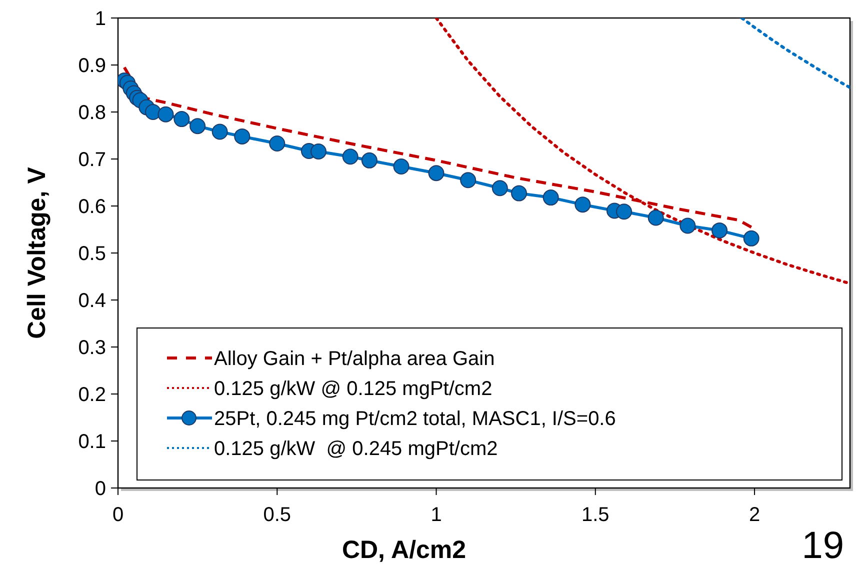  I want to click on x-tick-label: 0, so click(118, 515).